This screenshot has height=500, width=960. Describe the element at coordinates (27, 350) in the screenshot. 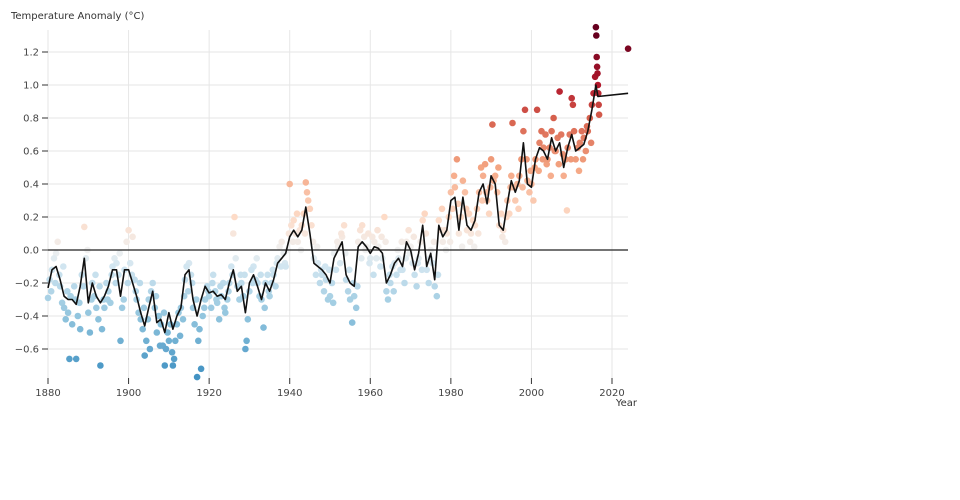

I see `y-tick-label: −0.6` at that location.